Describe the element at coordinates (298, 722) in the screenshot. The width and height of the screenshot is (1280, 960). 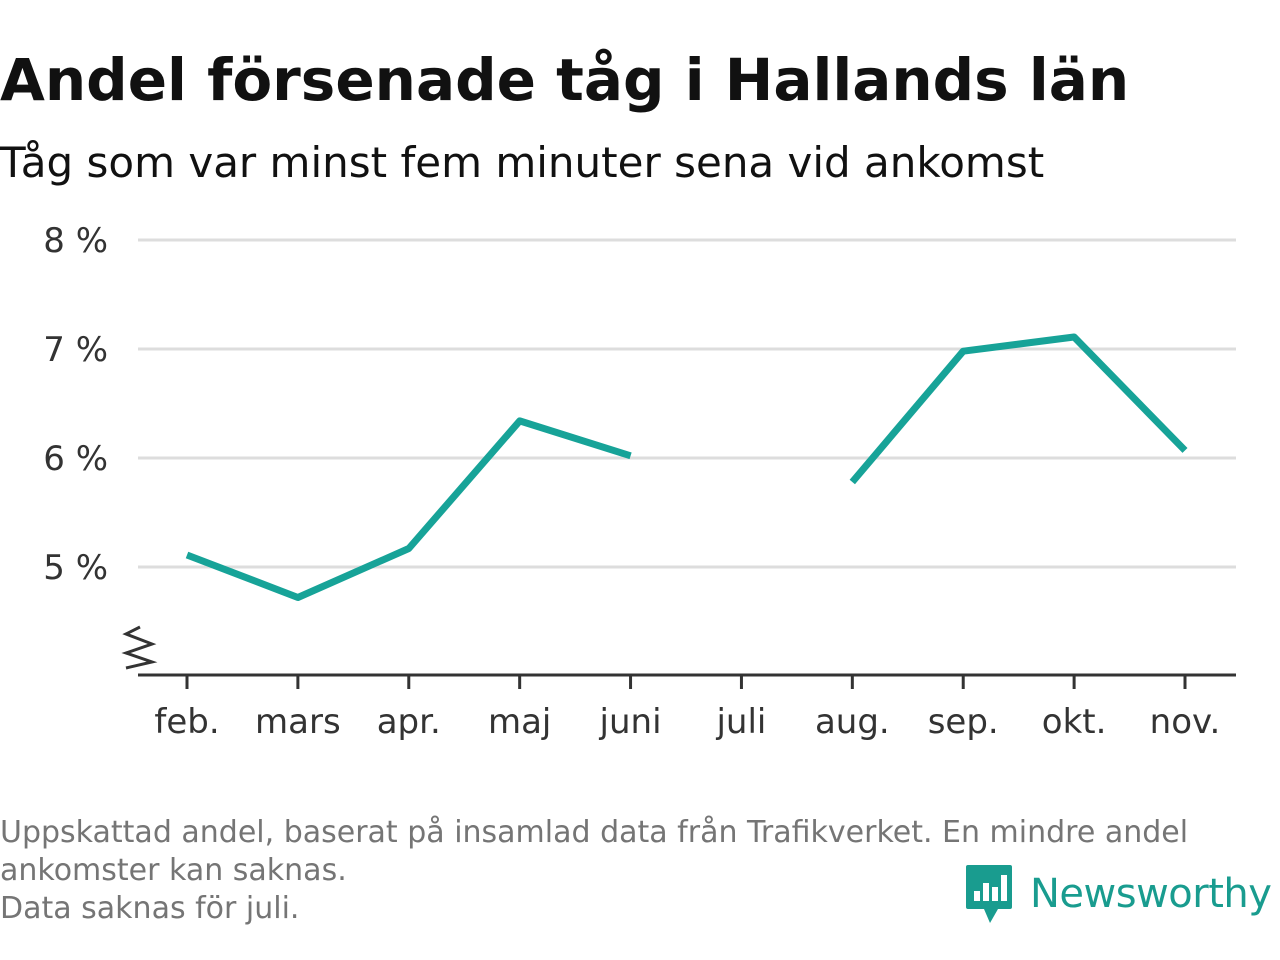
I see `x-tick-label: mars` at that location.